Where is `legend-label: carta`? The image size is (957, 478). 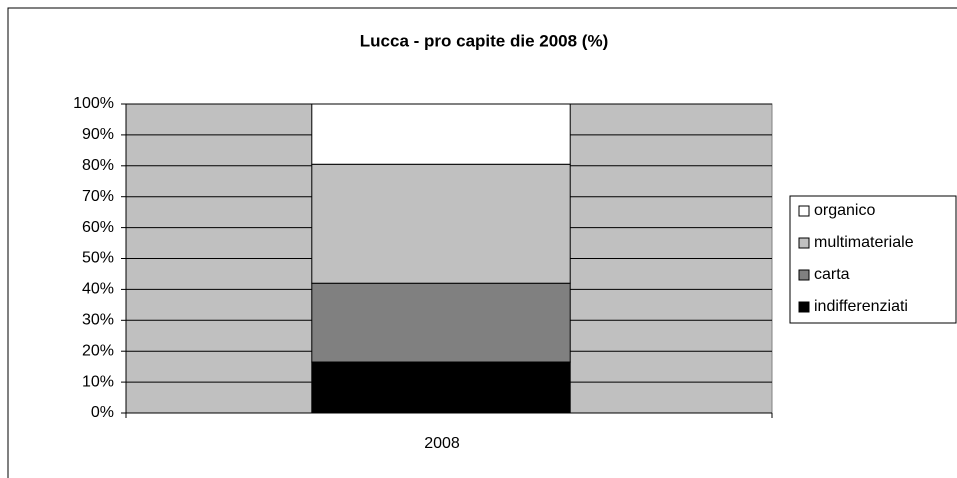
legend-label: carta is located at coordinates (832, 274).